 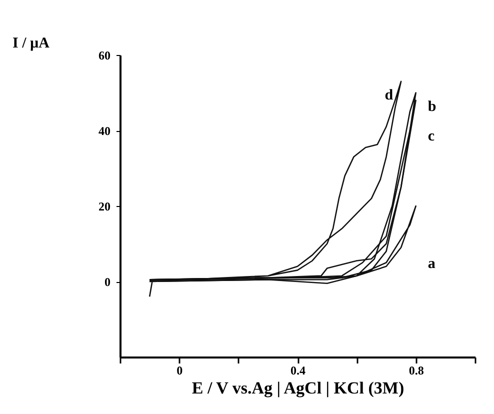 What do you see at coordinates (431, 136) in the screenshot?
I see `series-label: c` at bounding box center [431, 136].